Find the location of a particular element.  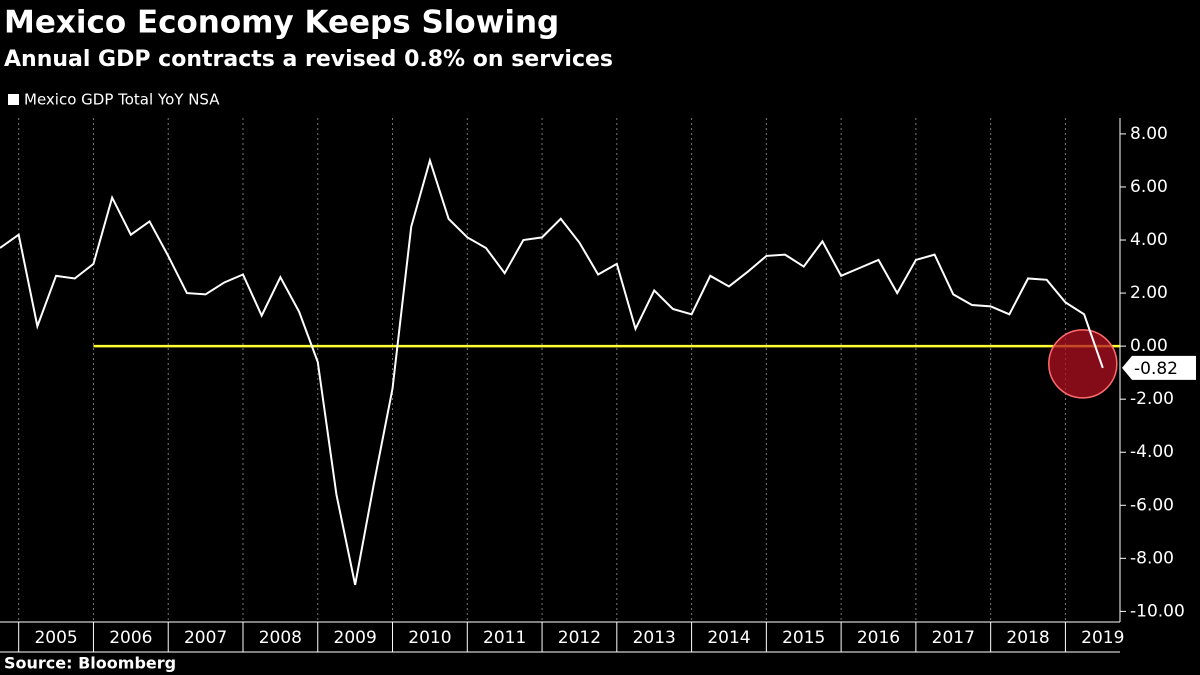

x-tick-label: 2011 is located at coordinates (504, 638).